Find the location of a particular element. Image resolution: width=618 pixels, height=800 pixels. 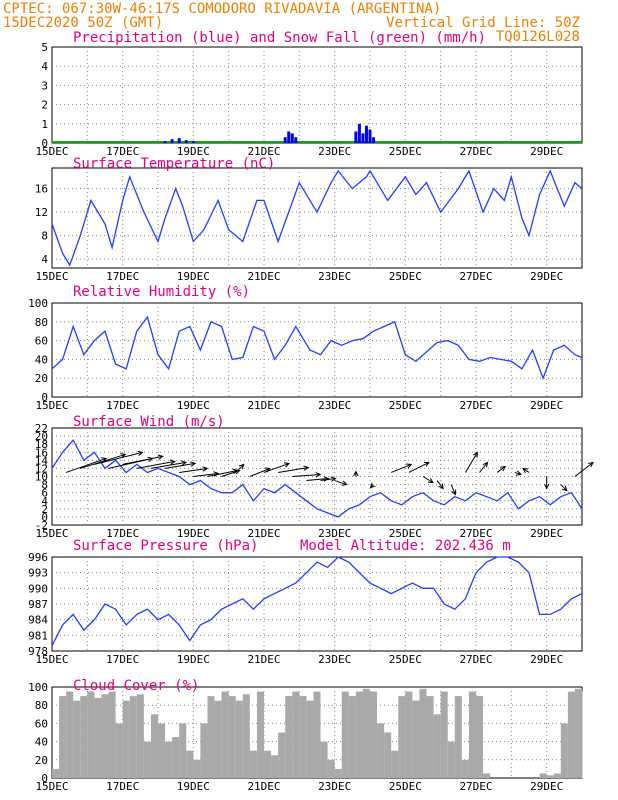

y-tick-label: 60 is located at coordinates (41, 341).